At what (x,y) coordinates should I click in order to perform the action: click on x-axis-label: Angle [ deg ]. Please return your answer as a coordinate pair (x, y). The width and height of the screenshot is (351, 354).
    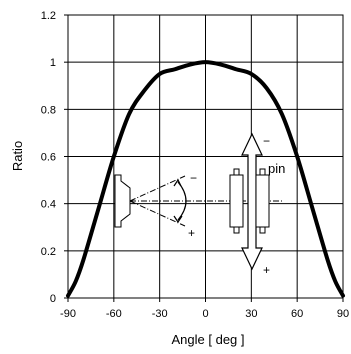
    Looking at the image, I should click on (208, 339).